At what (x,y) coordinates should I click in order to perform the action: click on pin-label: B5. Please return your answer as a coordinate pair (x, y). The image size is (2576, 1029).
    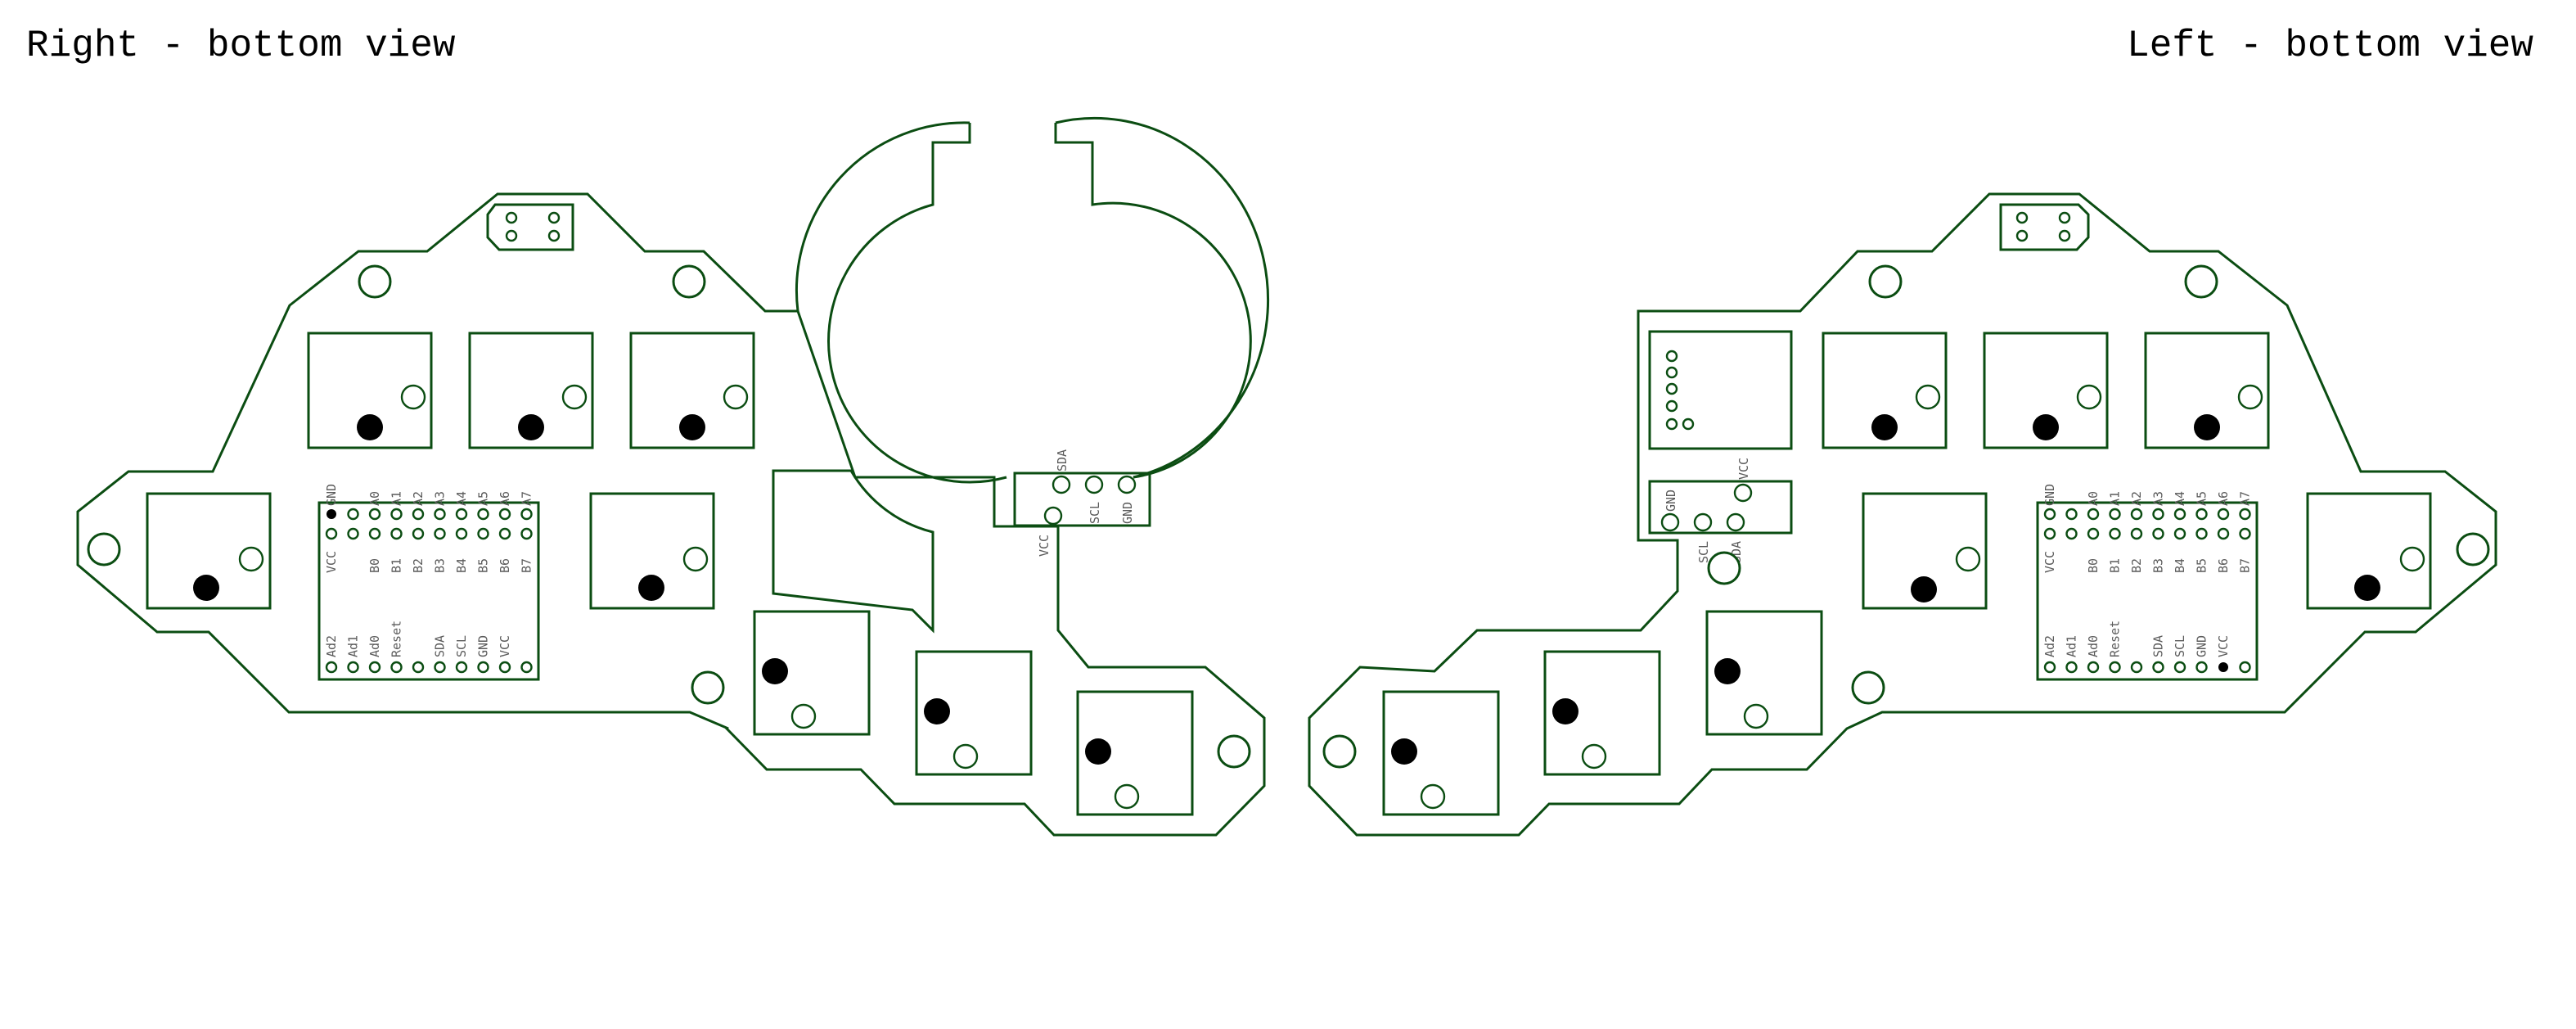
    Looking at the image, I should click on (484, 565).